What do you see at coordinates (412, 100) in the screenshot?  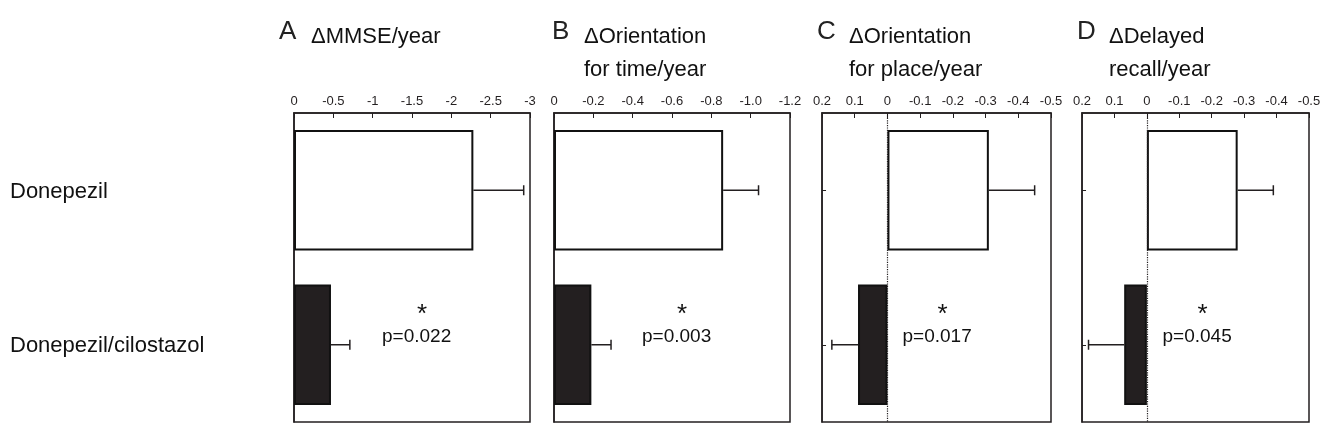 I see `x-tick-label: -1.5` at bounding box center [412, 100].